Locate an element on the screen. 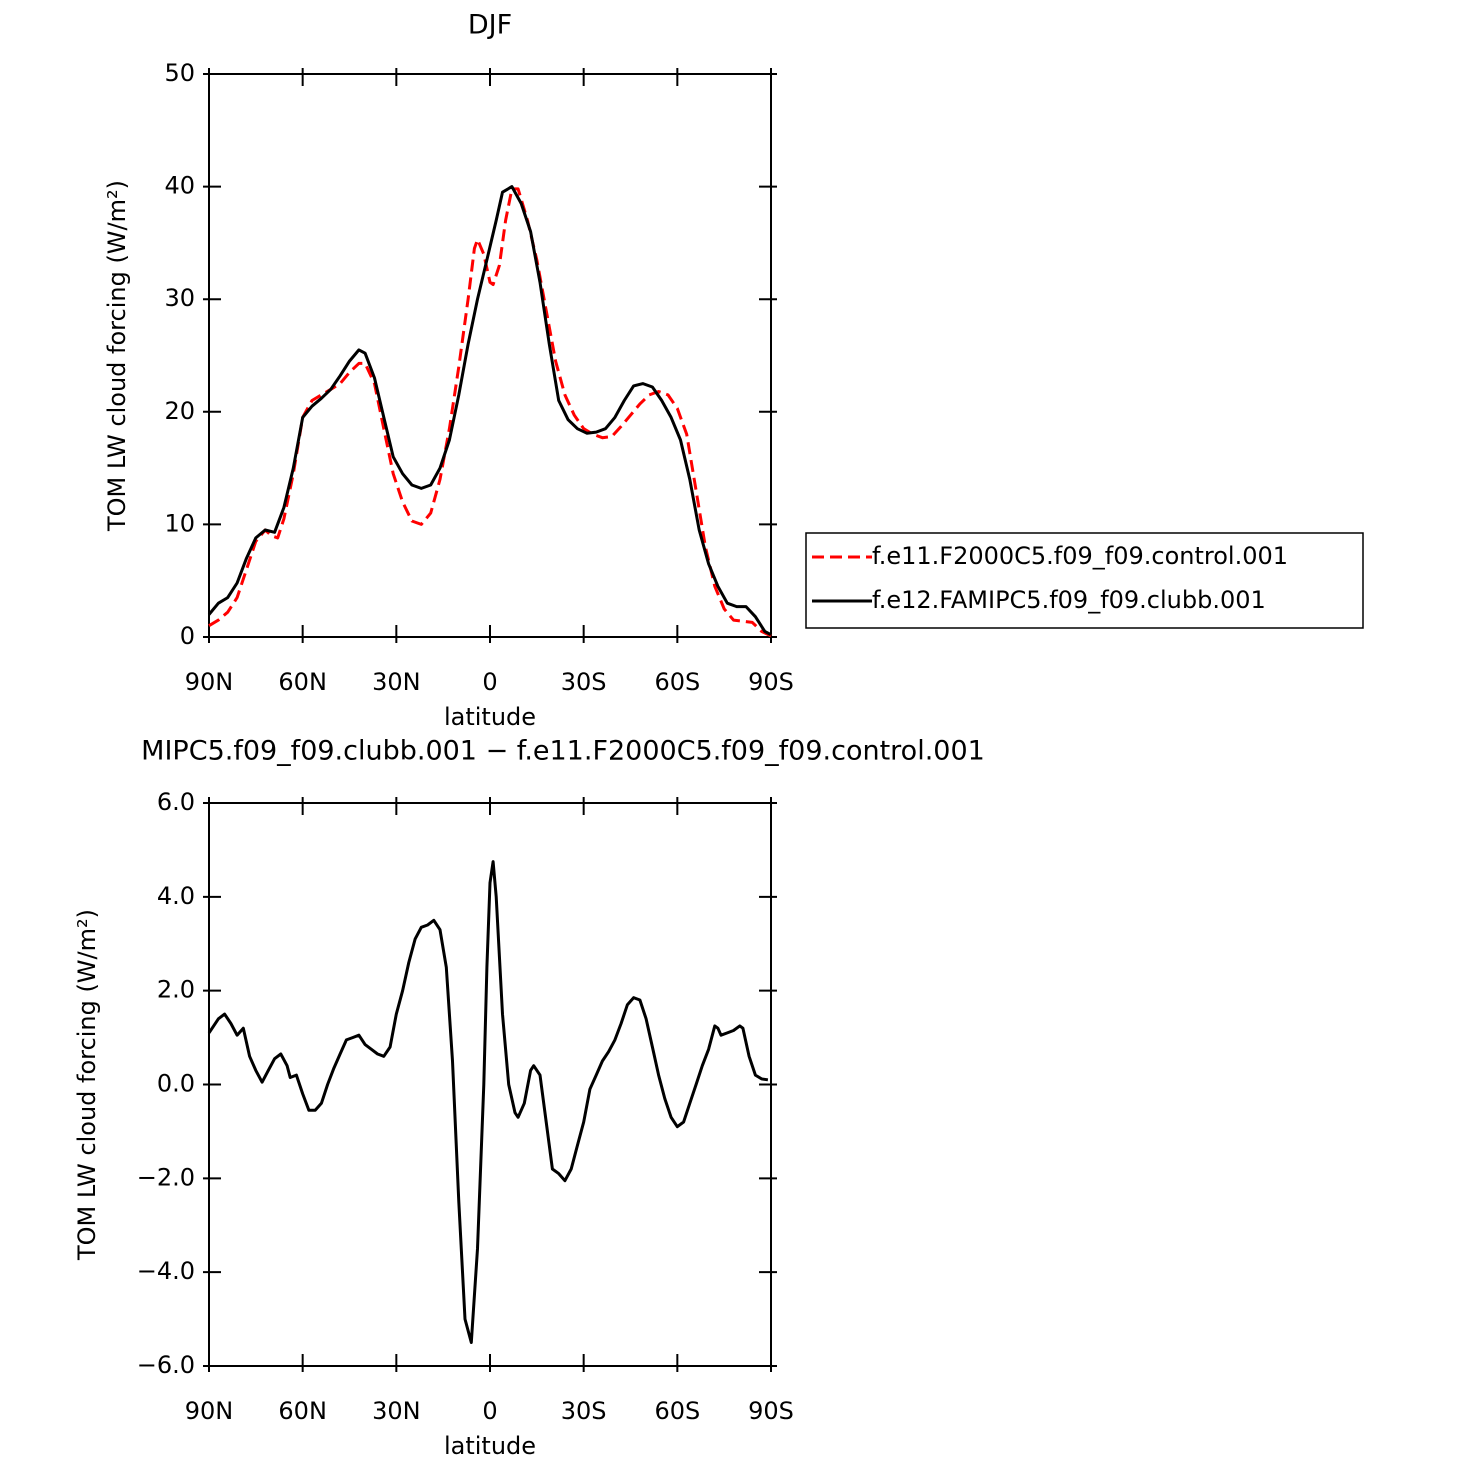 This screenshot has height=1469, width=1466. y-tick-label: 40 is located at coordinates (179, 186).